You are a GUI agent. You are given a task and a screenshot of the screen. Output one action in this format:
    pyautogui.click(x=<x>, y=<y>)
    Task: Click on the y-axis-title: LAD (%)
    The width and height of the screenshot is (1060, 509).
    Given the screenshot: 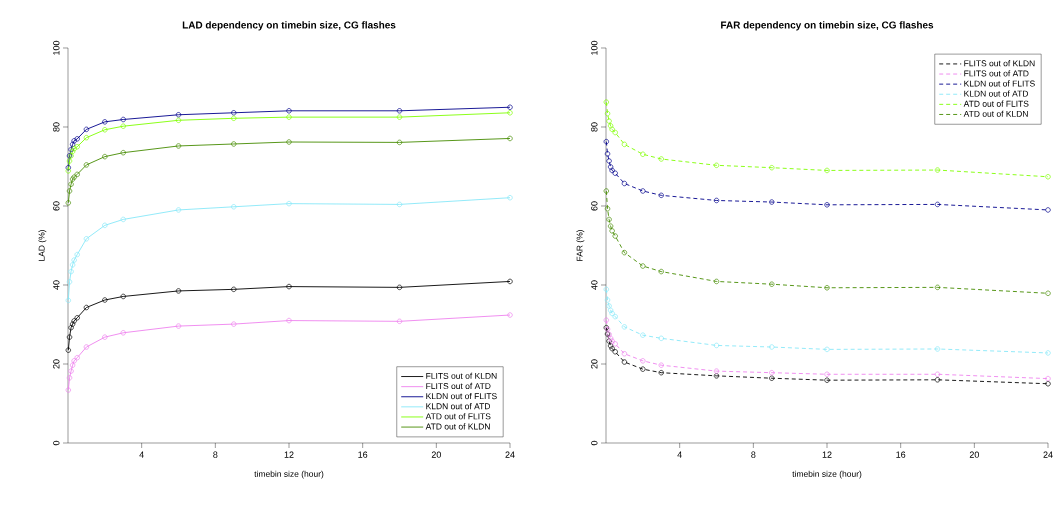 What is the action you would take?
    pyautogui.click(x=42, y=245)
    